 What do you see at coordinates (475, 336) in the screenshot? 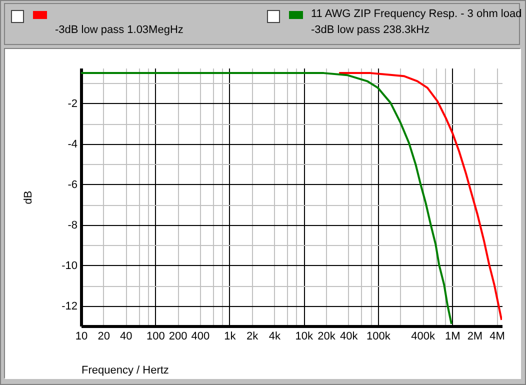
I see `x-tick-label: 2M` at bounding box center [475, 336].